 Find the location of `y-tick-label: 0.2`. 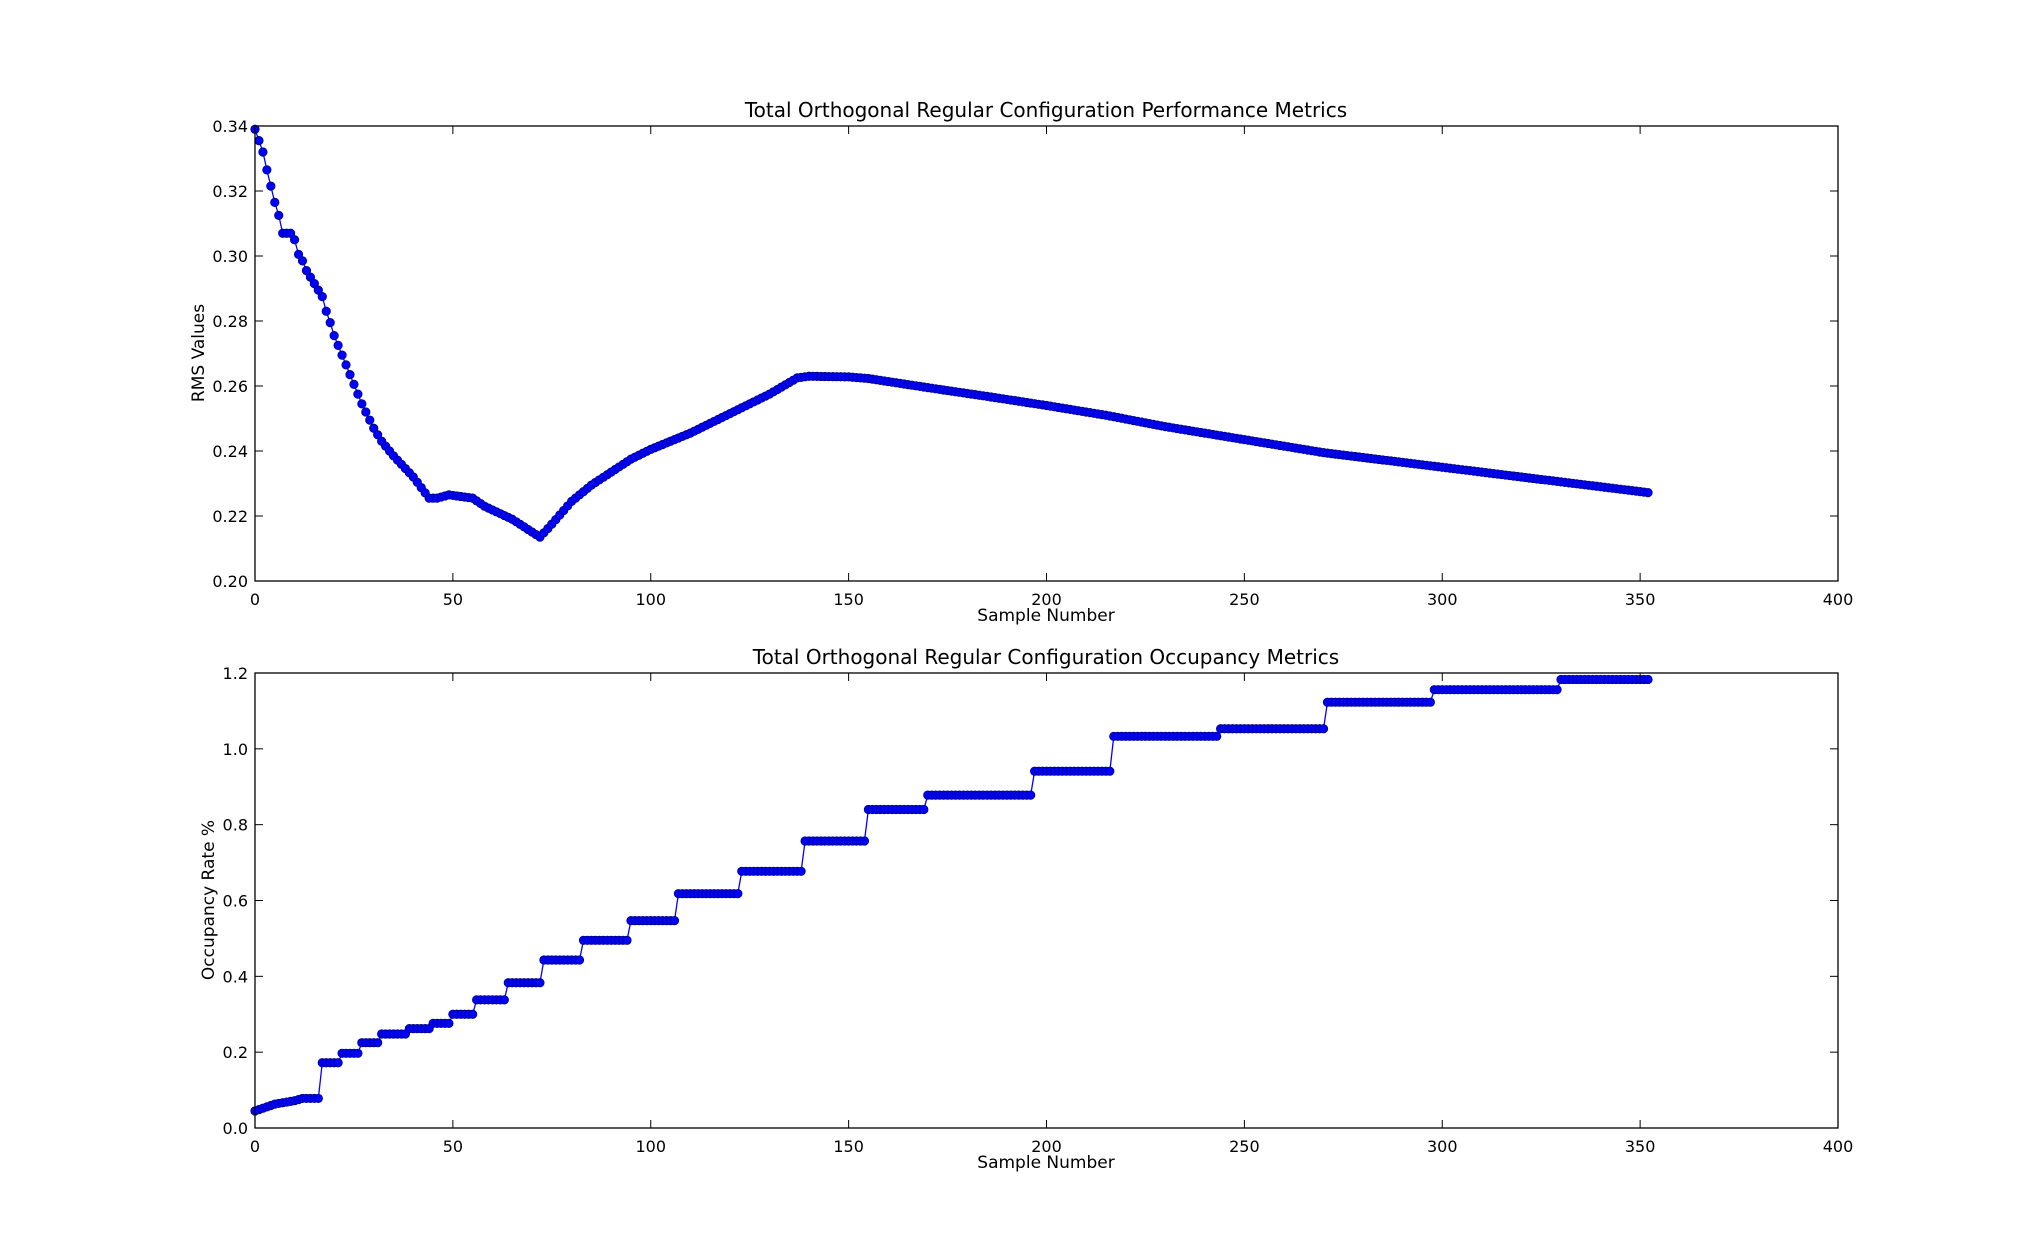

y-tick-label: 0.2 is located at coordinates (235, 1052).